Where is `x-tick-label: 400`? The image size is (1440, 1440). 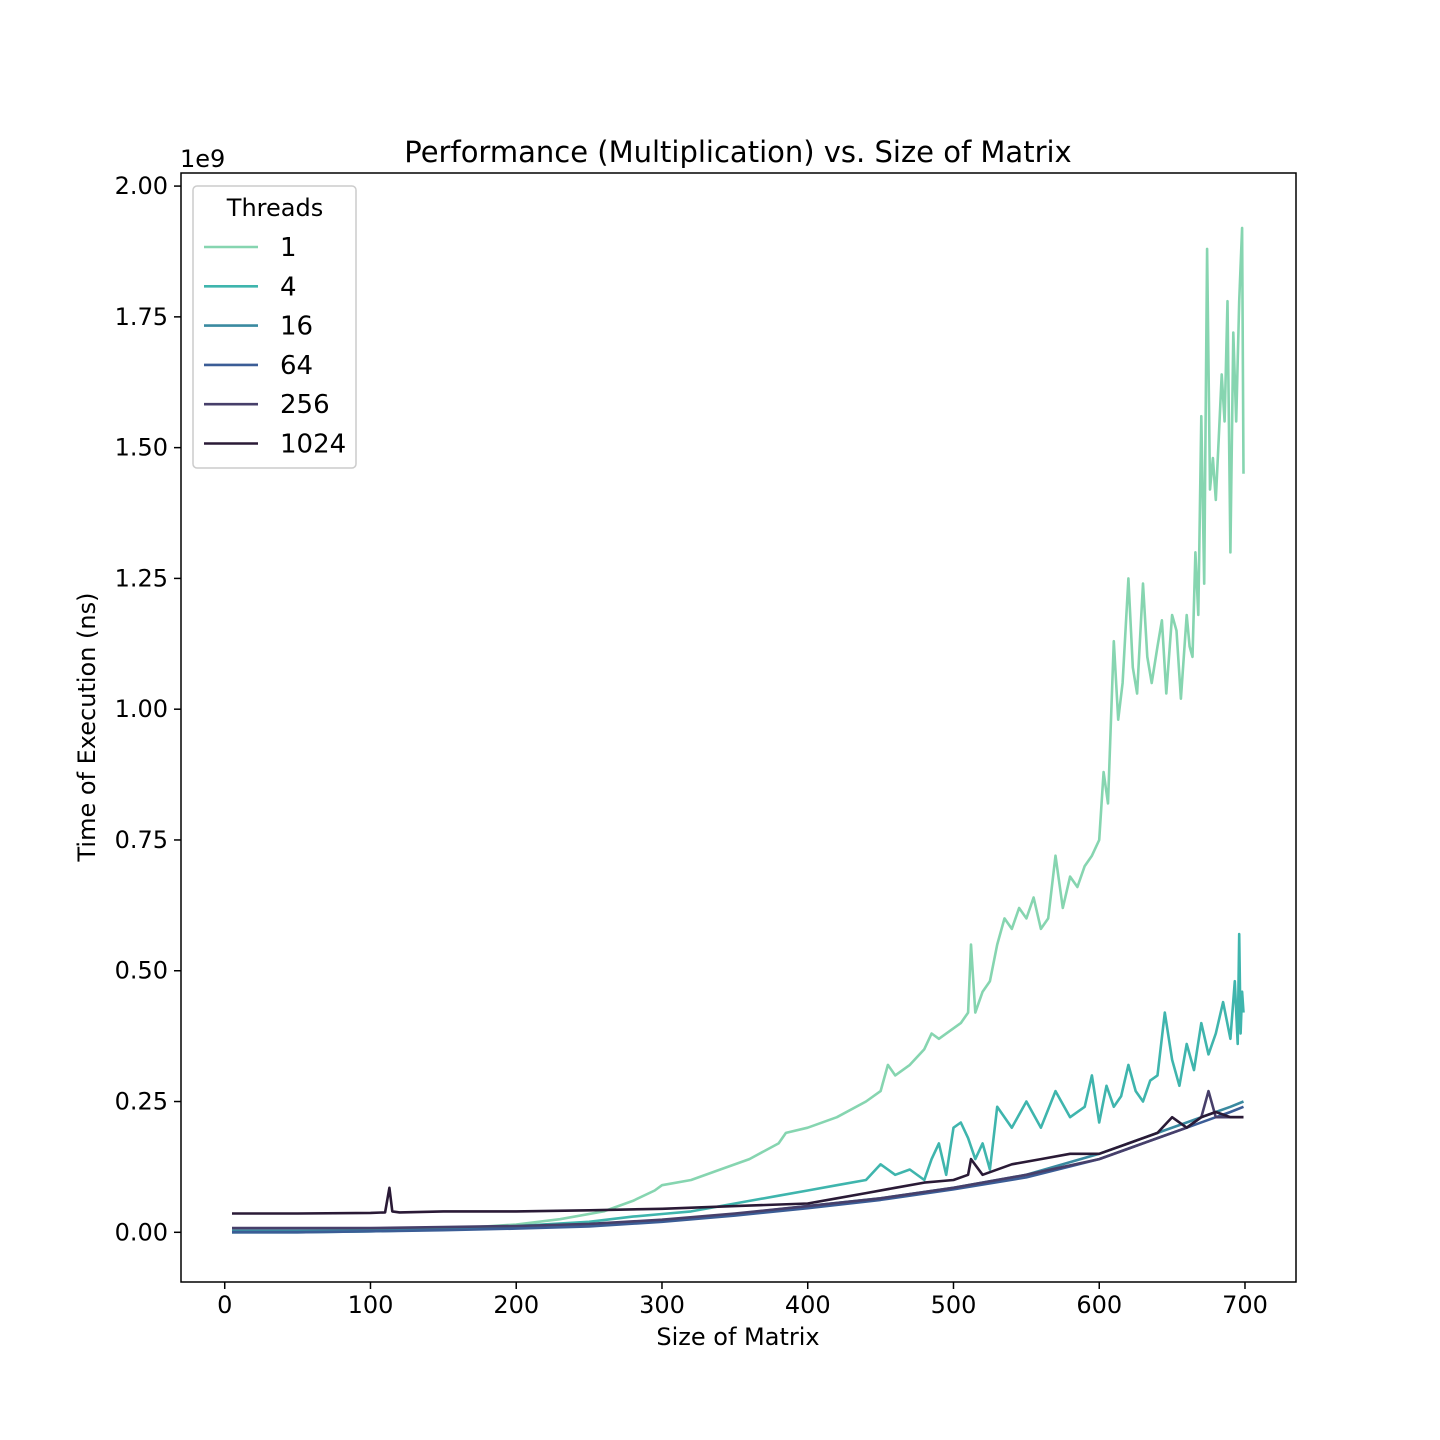
x-tick-label: 400 is located at coordinates (808, 1305).